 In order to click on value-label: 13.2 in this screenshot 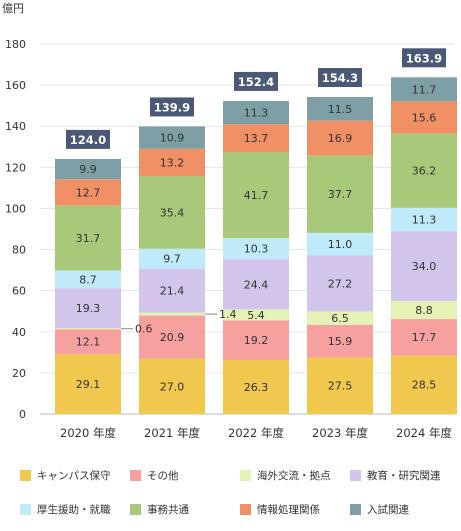, I will do `click(172, 162)`.